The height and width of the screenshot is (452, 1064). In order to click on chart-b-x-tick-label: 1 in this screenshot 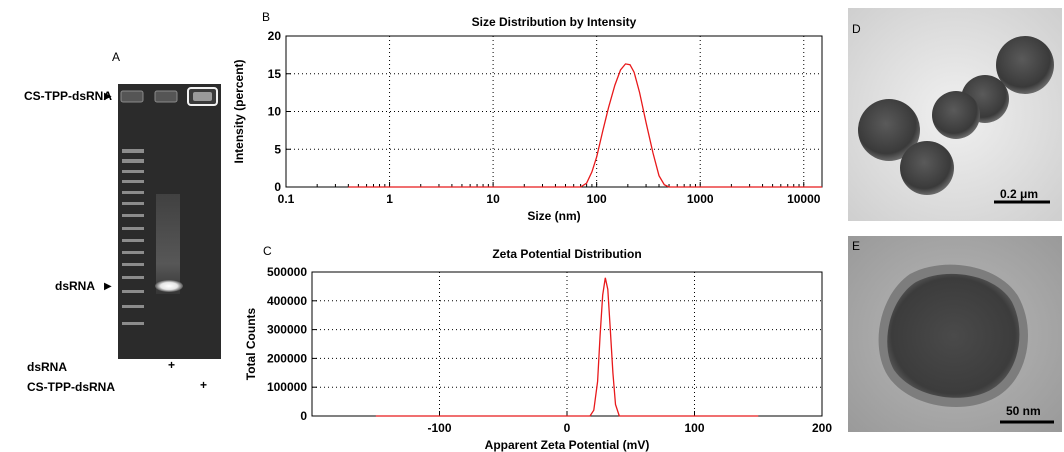, I will do `click(389, 199)`.